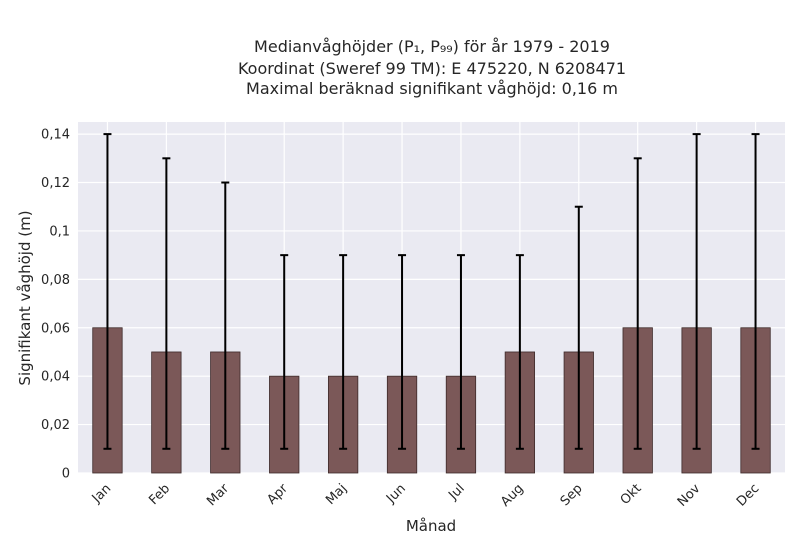 The image size is (800, 550). What do you see at coordinates (336, 494) in the screenshot?
I see `x-tick-label: Maj` at bounding box center [336, 494].